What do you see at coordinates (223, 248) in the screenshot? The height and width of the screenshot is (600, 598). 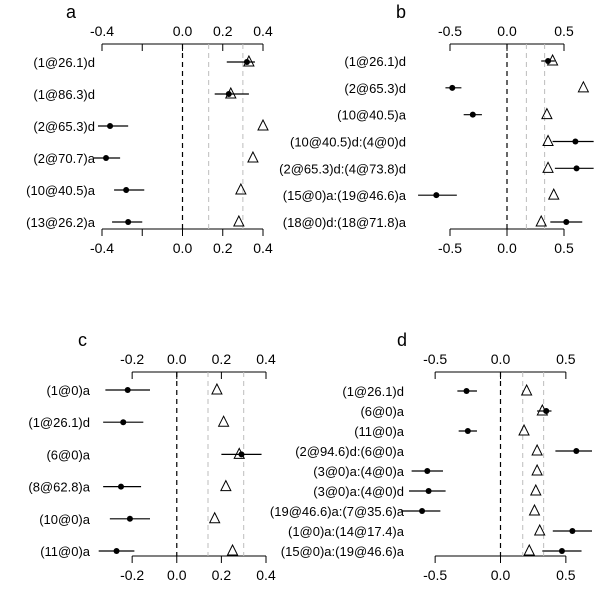 I see `bottom-tick-label: 0.2` at bounding box center [223, 248].